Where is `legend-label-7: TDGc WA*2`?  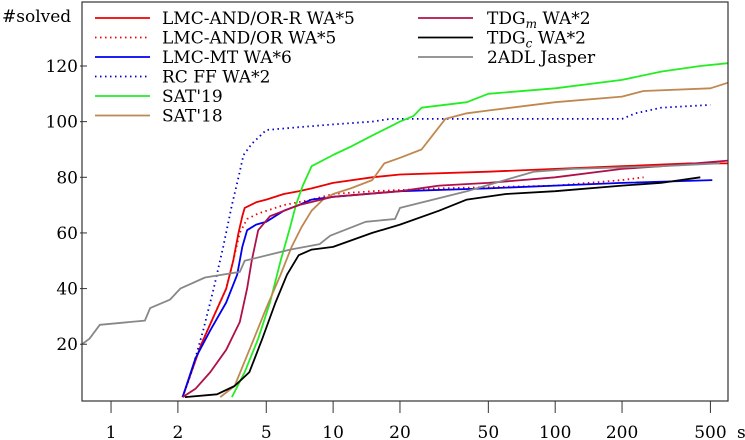
legend-label-7: TDGc WA*2 is located at coordinates (536, 40).